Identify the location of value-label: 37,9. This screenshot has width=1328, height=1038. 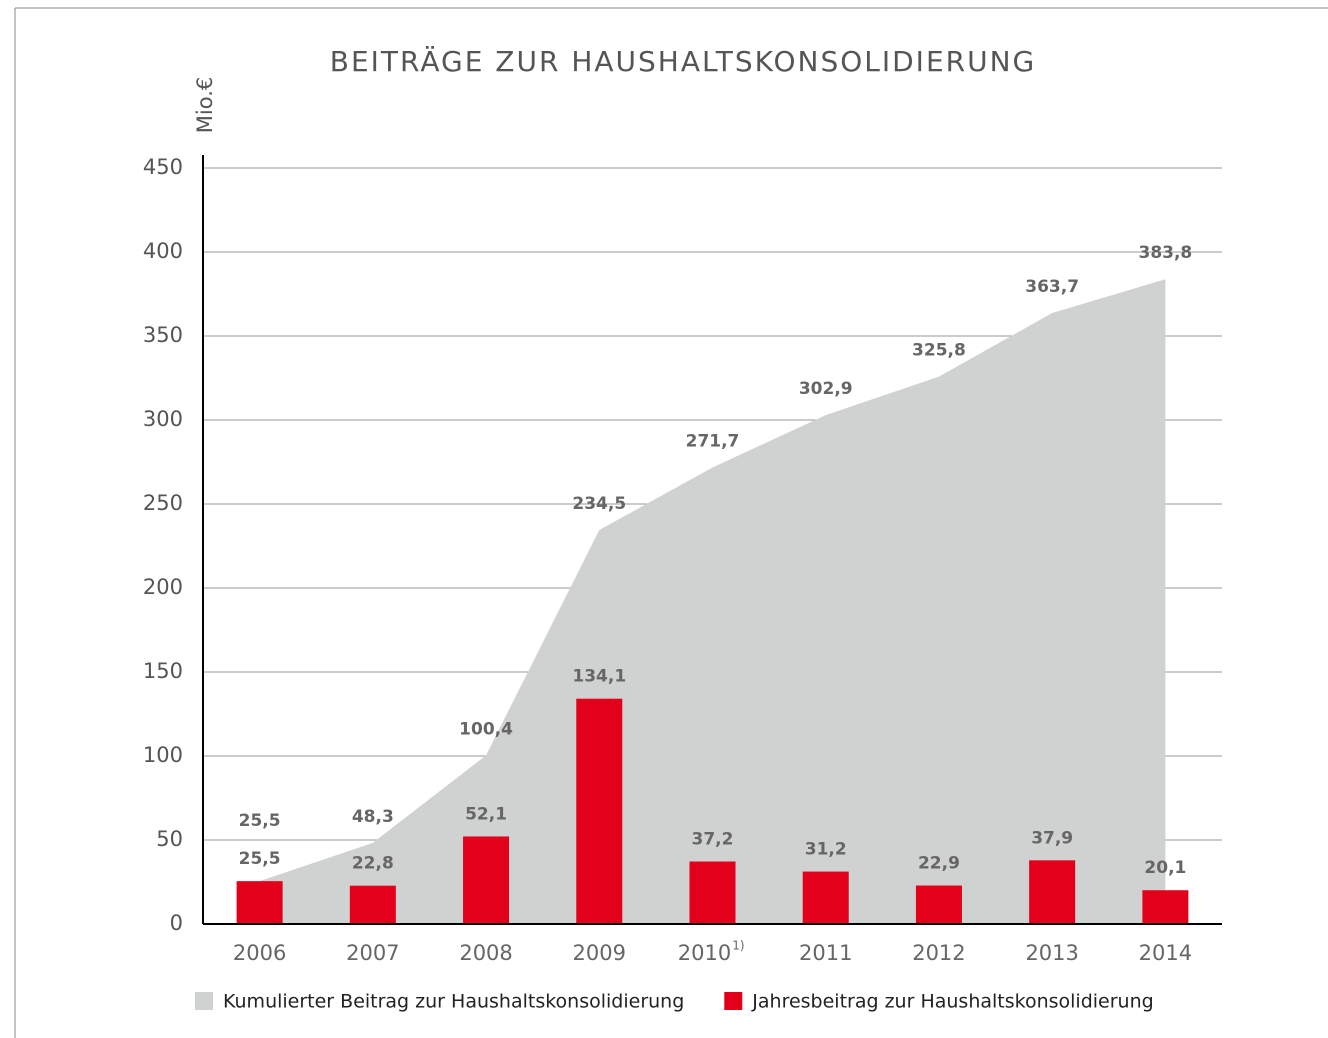
(1052, 838).